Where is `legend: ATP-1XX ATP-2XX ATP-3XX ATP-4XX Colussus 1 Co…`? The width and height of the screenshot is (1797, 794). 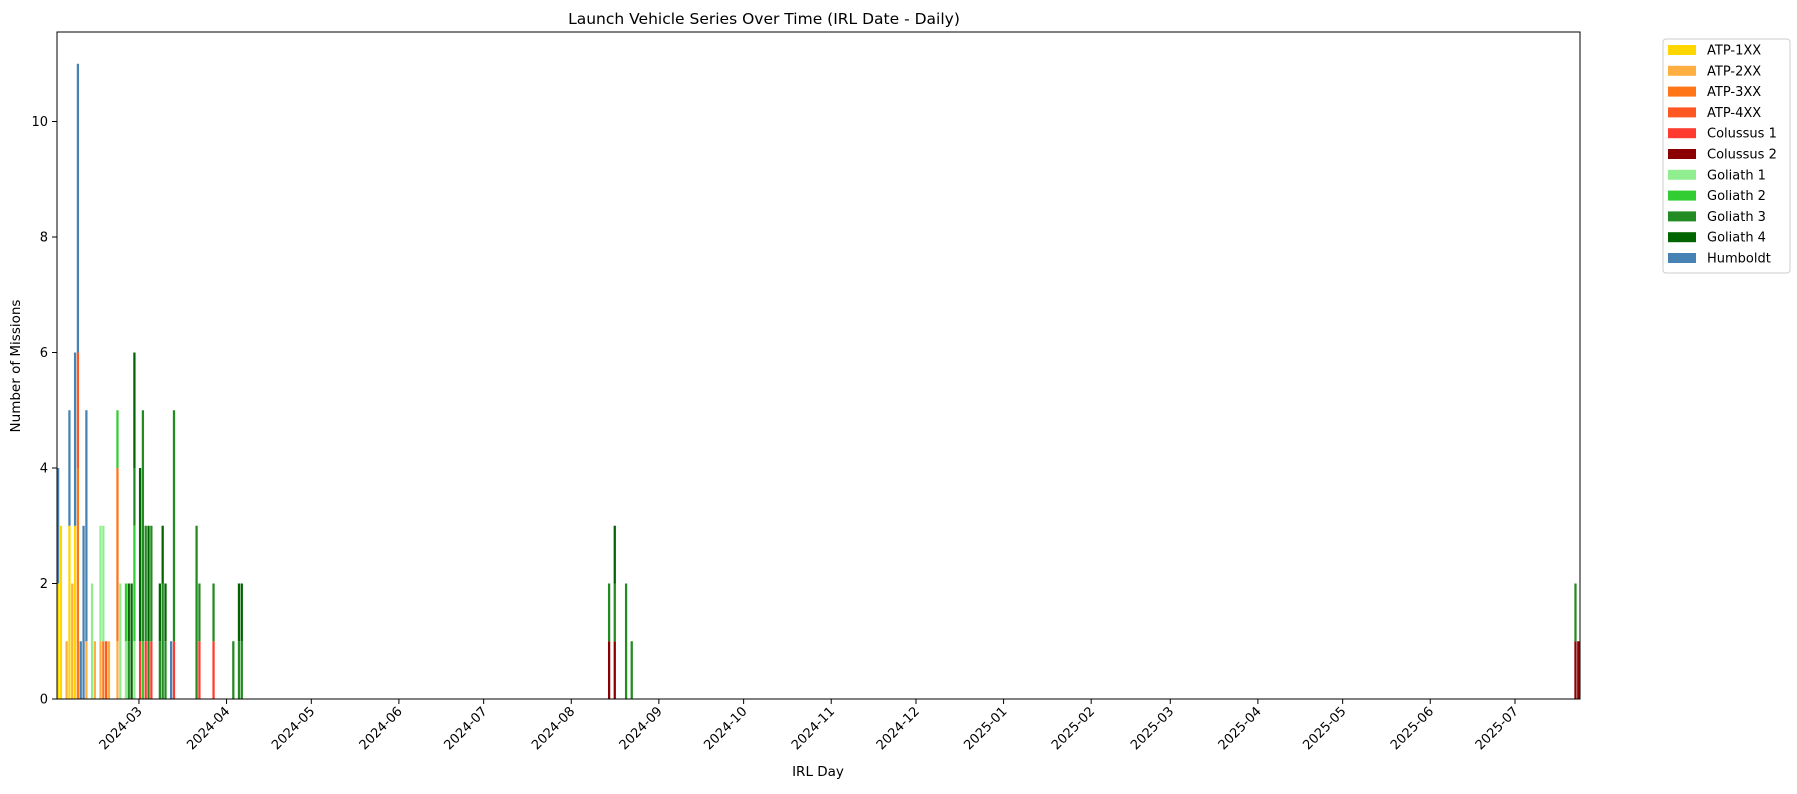
legend: ATP-1XX ATP-2XX ATP-3XX ATP-4XX Colussus 1 Co… is located at coordinates (1726, 156).